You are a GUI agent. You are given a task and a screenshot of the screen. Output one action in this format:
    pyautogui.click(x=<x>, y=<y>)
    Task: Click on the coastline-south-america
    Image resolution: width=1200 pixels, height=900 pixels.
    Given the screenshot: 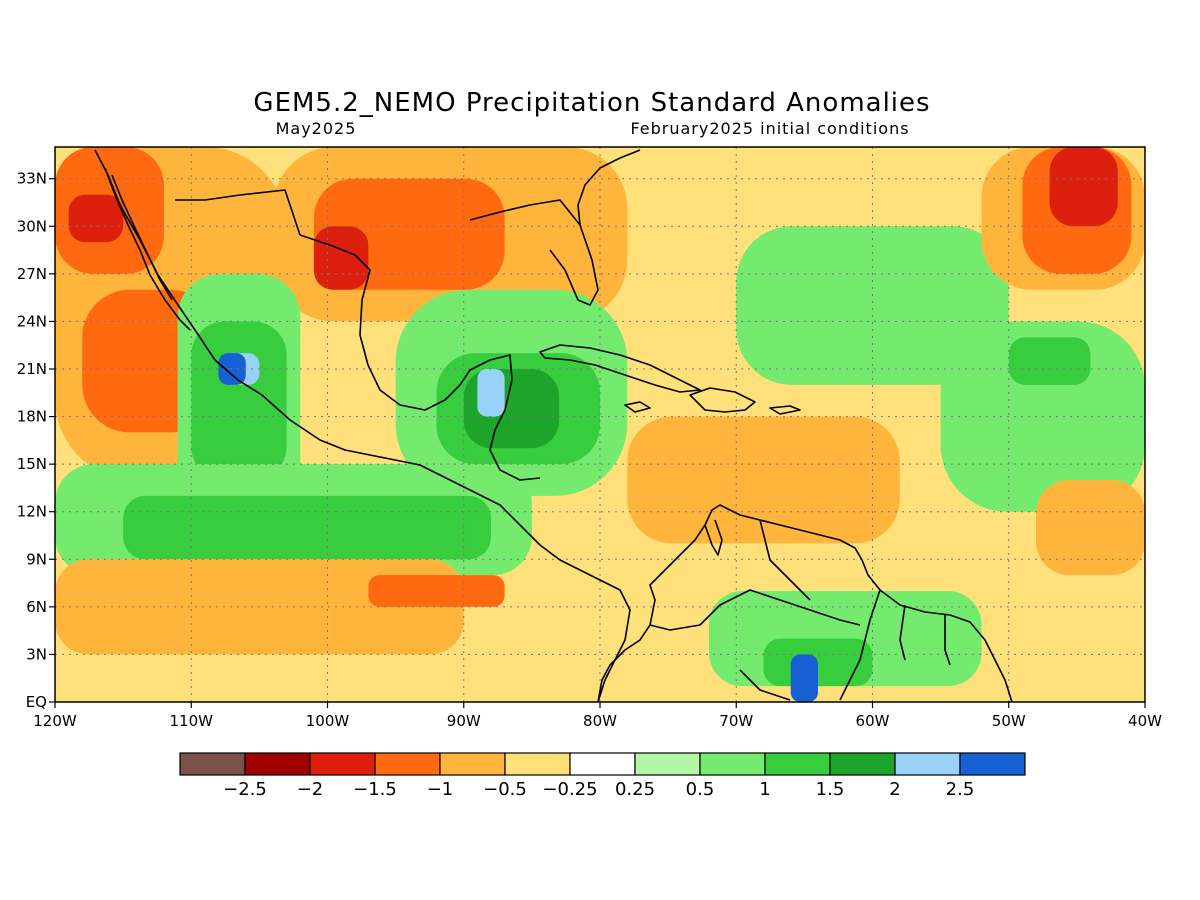 What is the action you would take?
    pyautogui.click(x=805, y=603)
    